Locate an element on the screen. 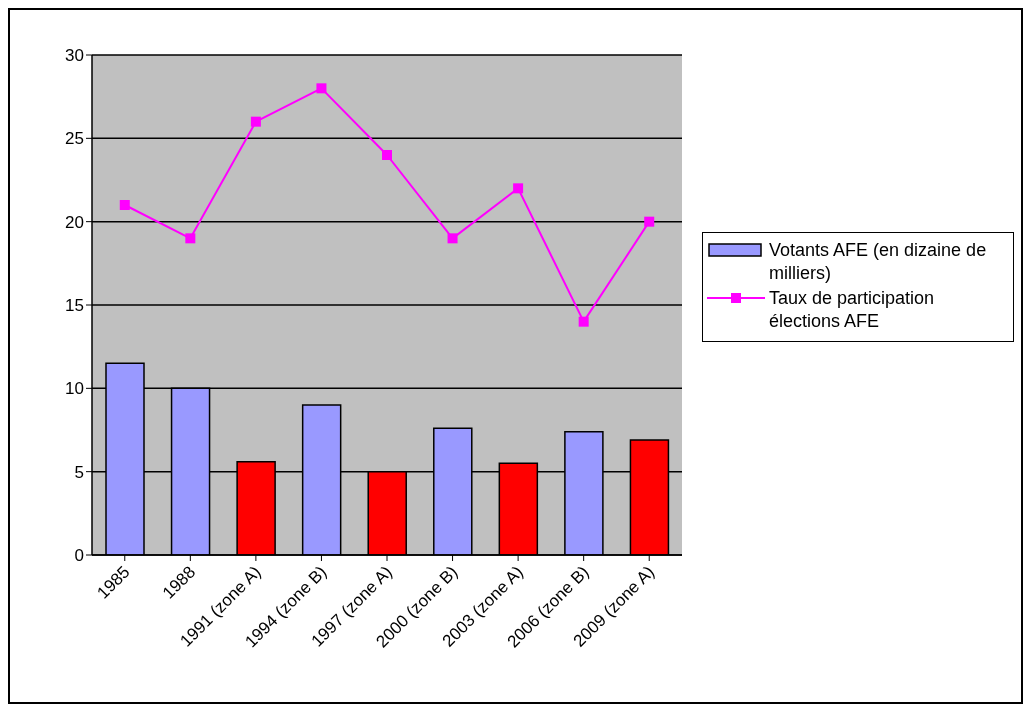  y-tick-label: 0 is located at coordinates (79, 556).